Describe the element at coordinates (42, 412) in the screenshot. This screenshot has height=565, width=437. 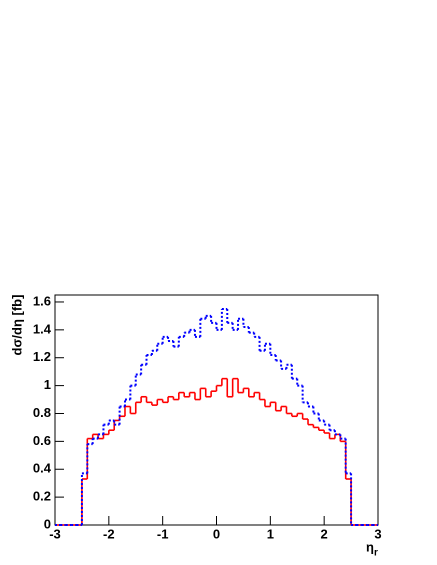
I see `y-tick-label: 0.8` at that location.